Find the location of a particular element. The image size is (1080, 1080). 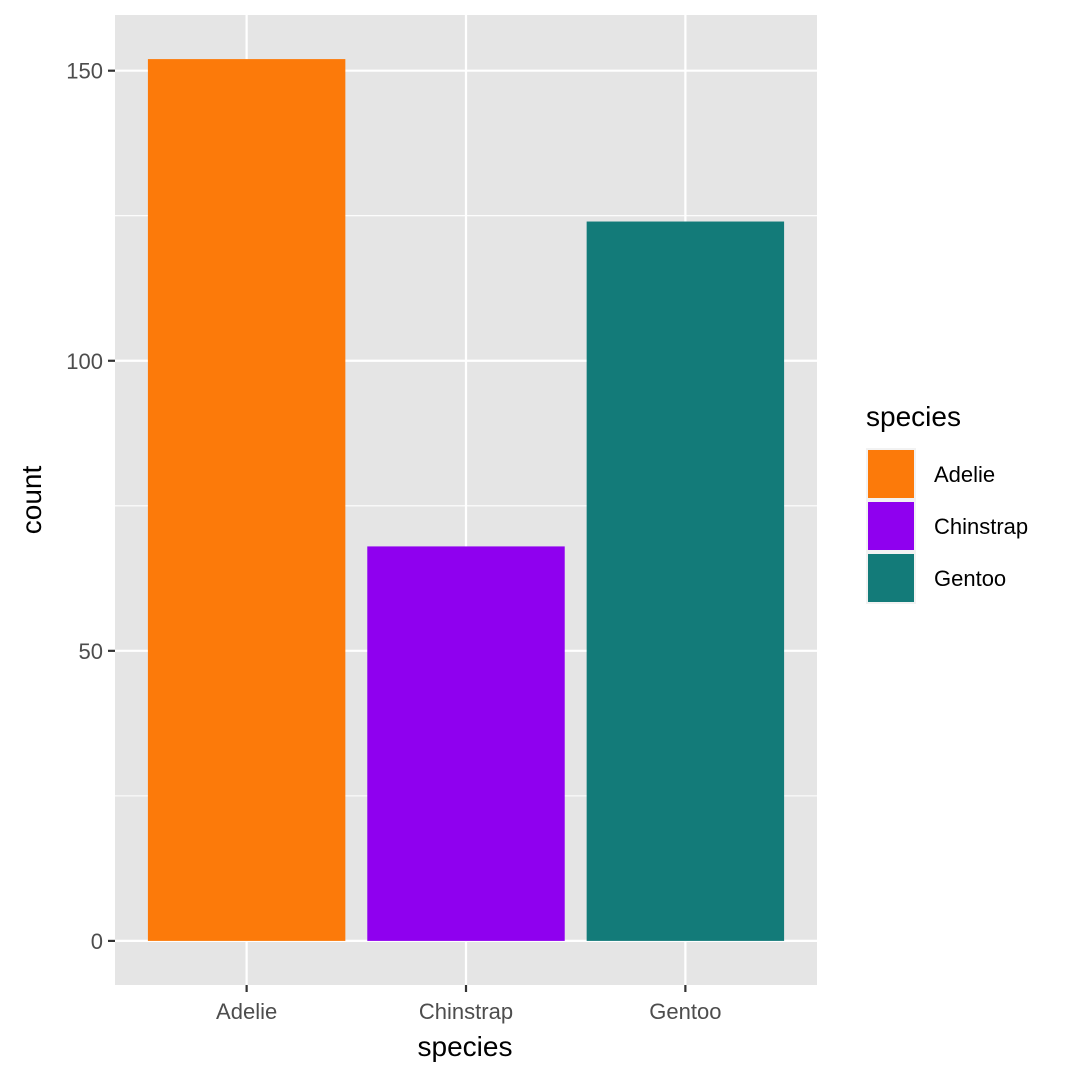

bar-gentoo is located at coordinates (685, 581).